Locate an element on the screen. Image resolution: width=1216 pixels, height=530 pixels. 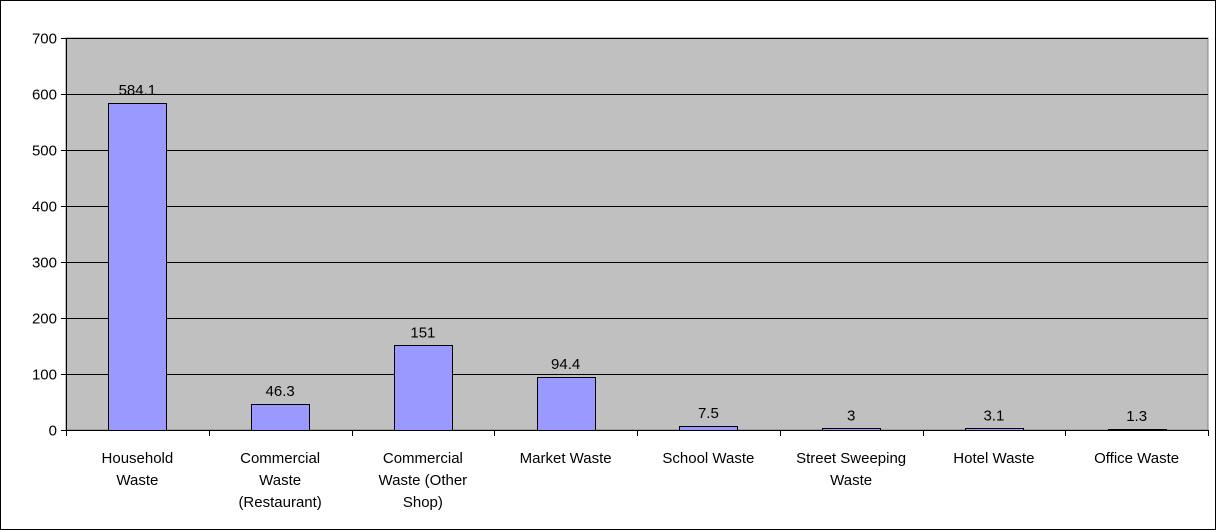
x-category-label: Office Waste is located at coordinates (1136, 458).